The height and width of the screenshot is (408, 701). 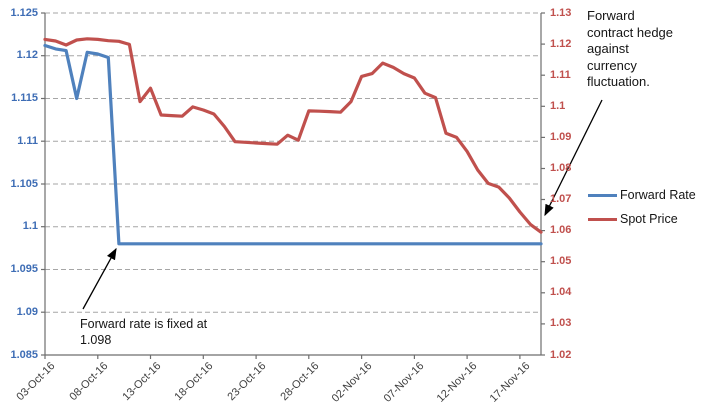 What do you see at coordinates (24, 12) in the screenshot?
I see `left-axis-tick-label: 1.125` at bounding box center [24, 12].